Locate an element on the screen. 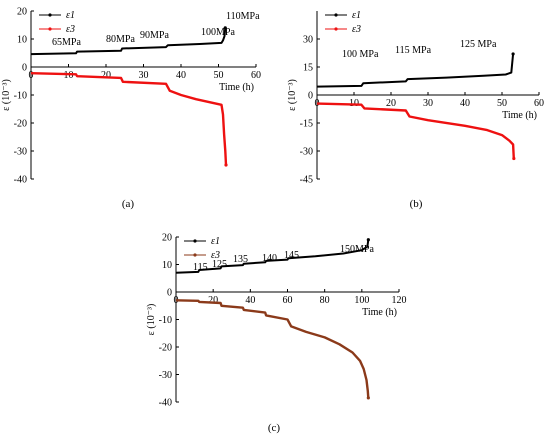 The image size is (550, 441). y-tick-label: 30 is located at coordinates (308, 40).